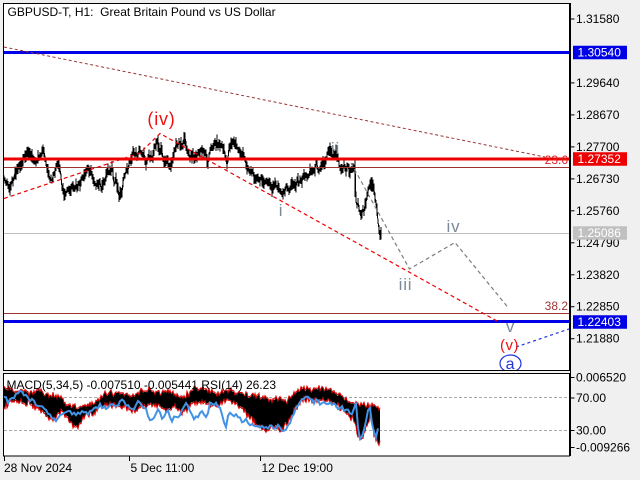 The image size is (640, 480). What do you see at coordinates (509, 345) in the screenshot?
I see `svg-text: (v)` at bounding box center [509, 345].